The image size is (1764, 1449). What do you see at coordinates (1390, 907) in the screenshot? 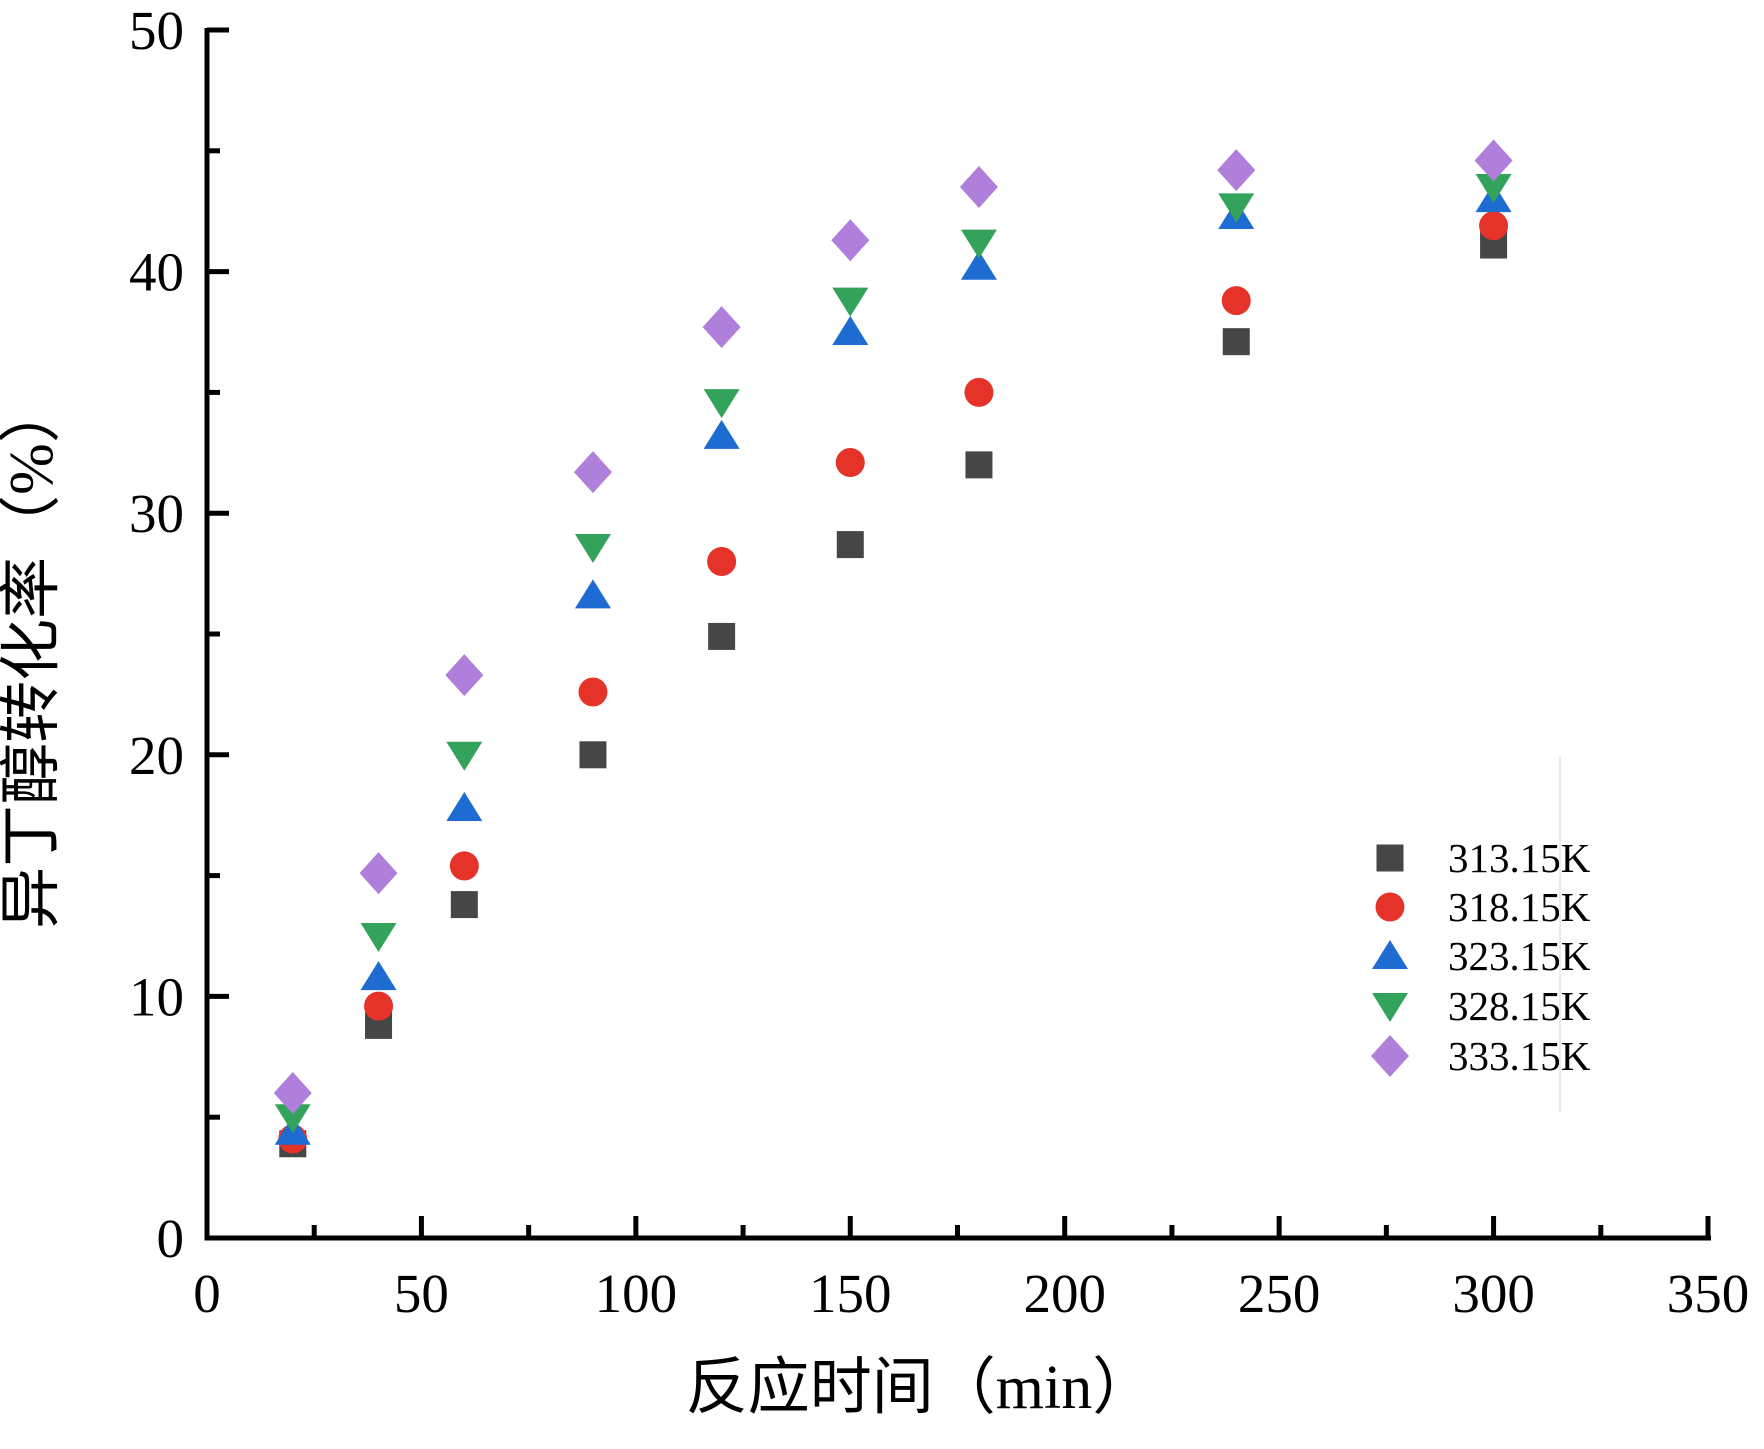
I see `legend-marker-circle` at bounding box center [1390, 907].